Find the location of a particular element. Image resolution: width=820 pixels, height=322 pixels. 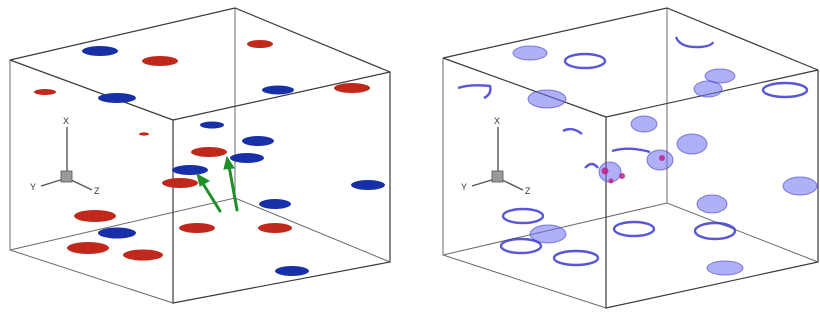

left-arrows is located at coordinates (217, 184).